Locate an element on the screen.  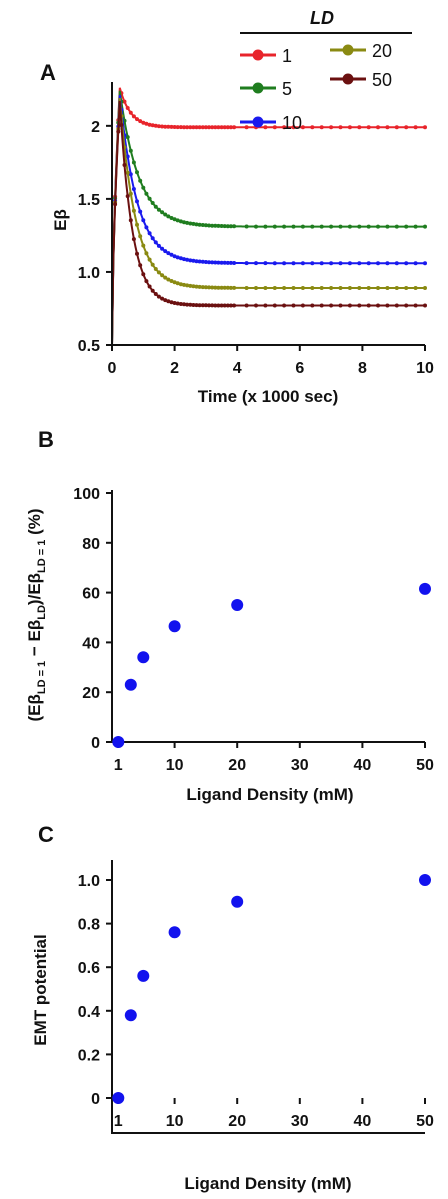
x-tick-label: 20 is located at coordinates (237, 1121).